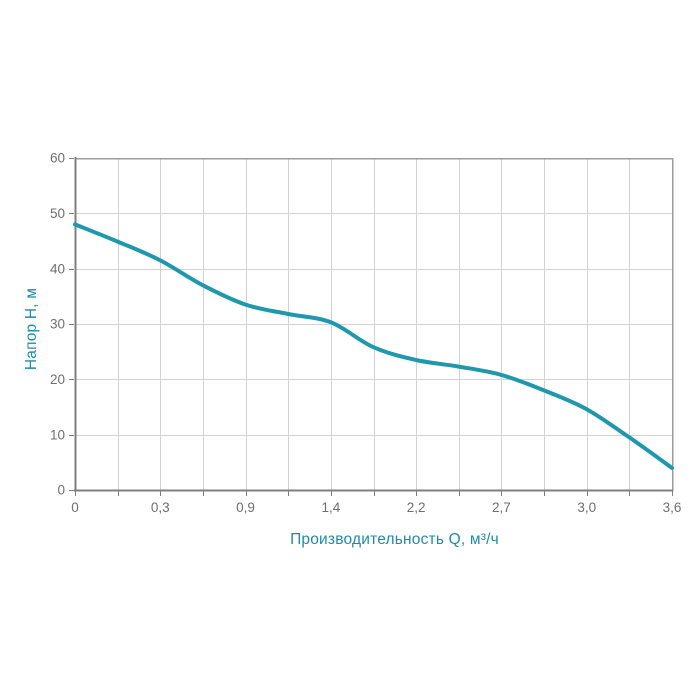  Describe the element at coordinates (31, 329) in the screenshot. I see `y-axis-title: Напор H, м` at that location.